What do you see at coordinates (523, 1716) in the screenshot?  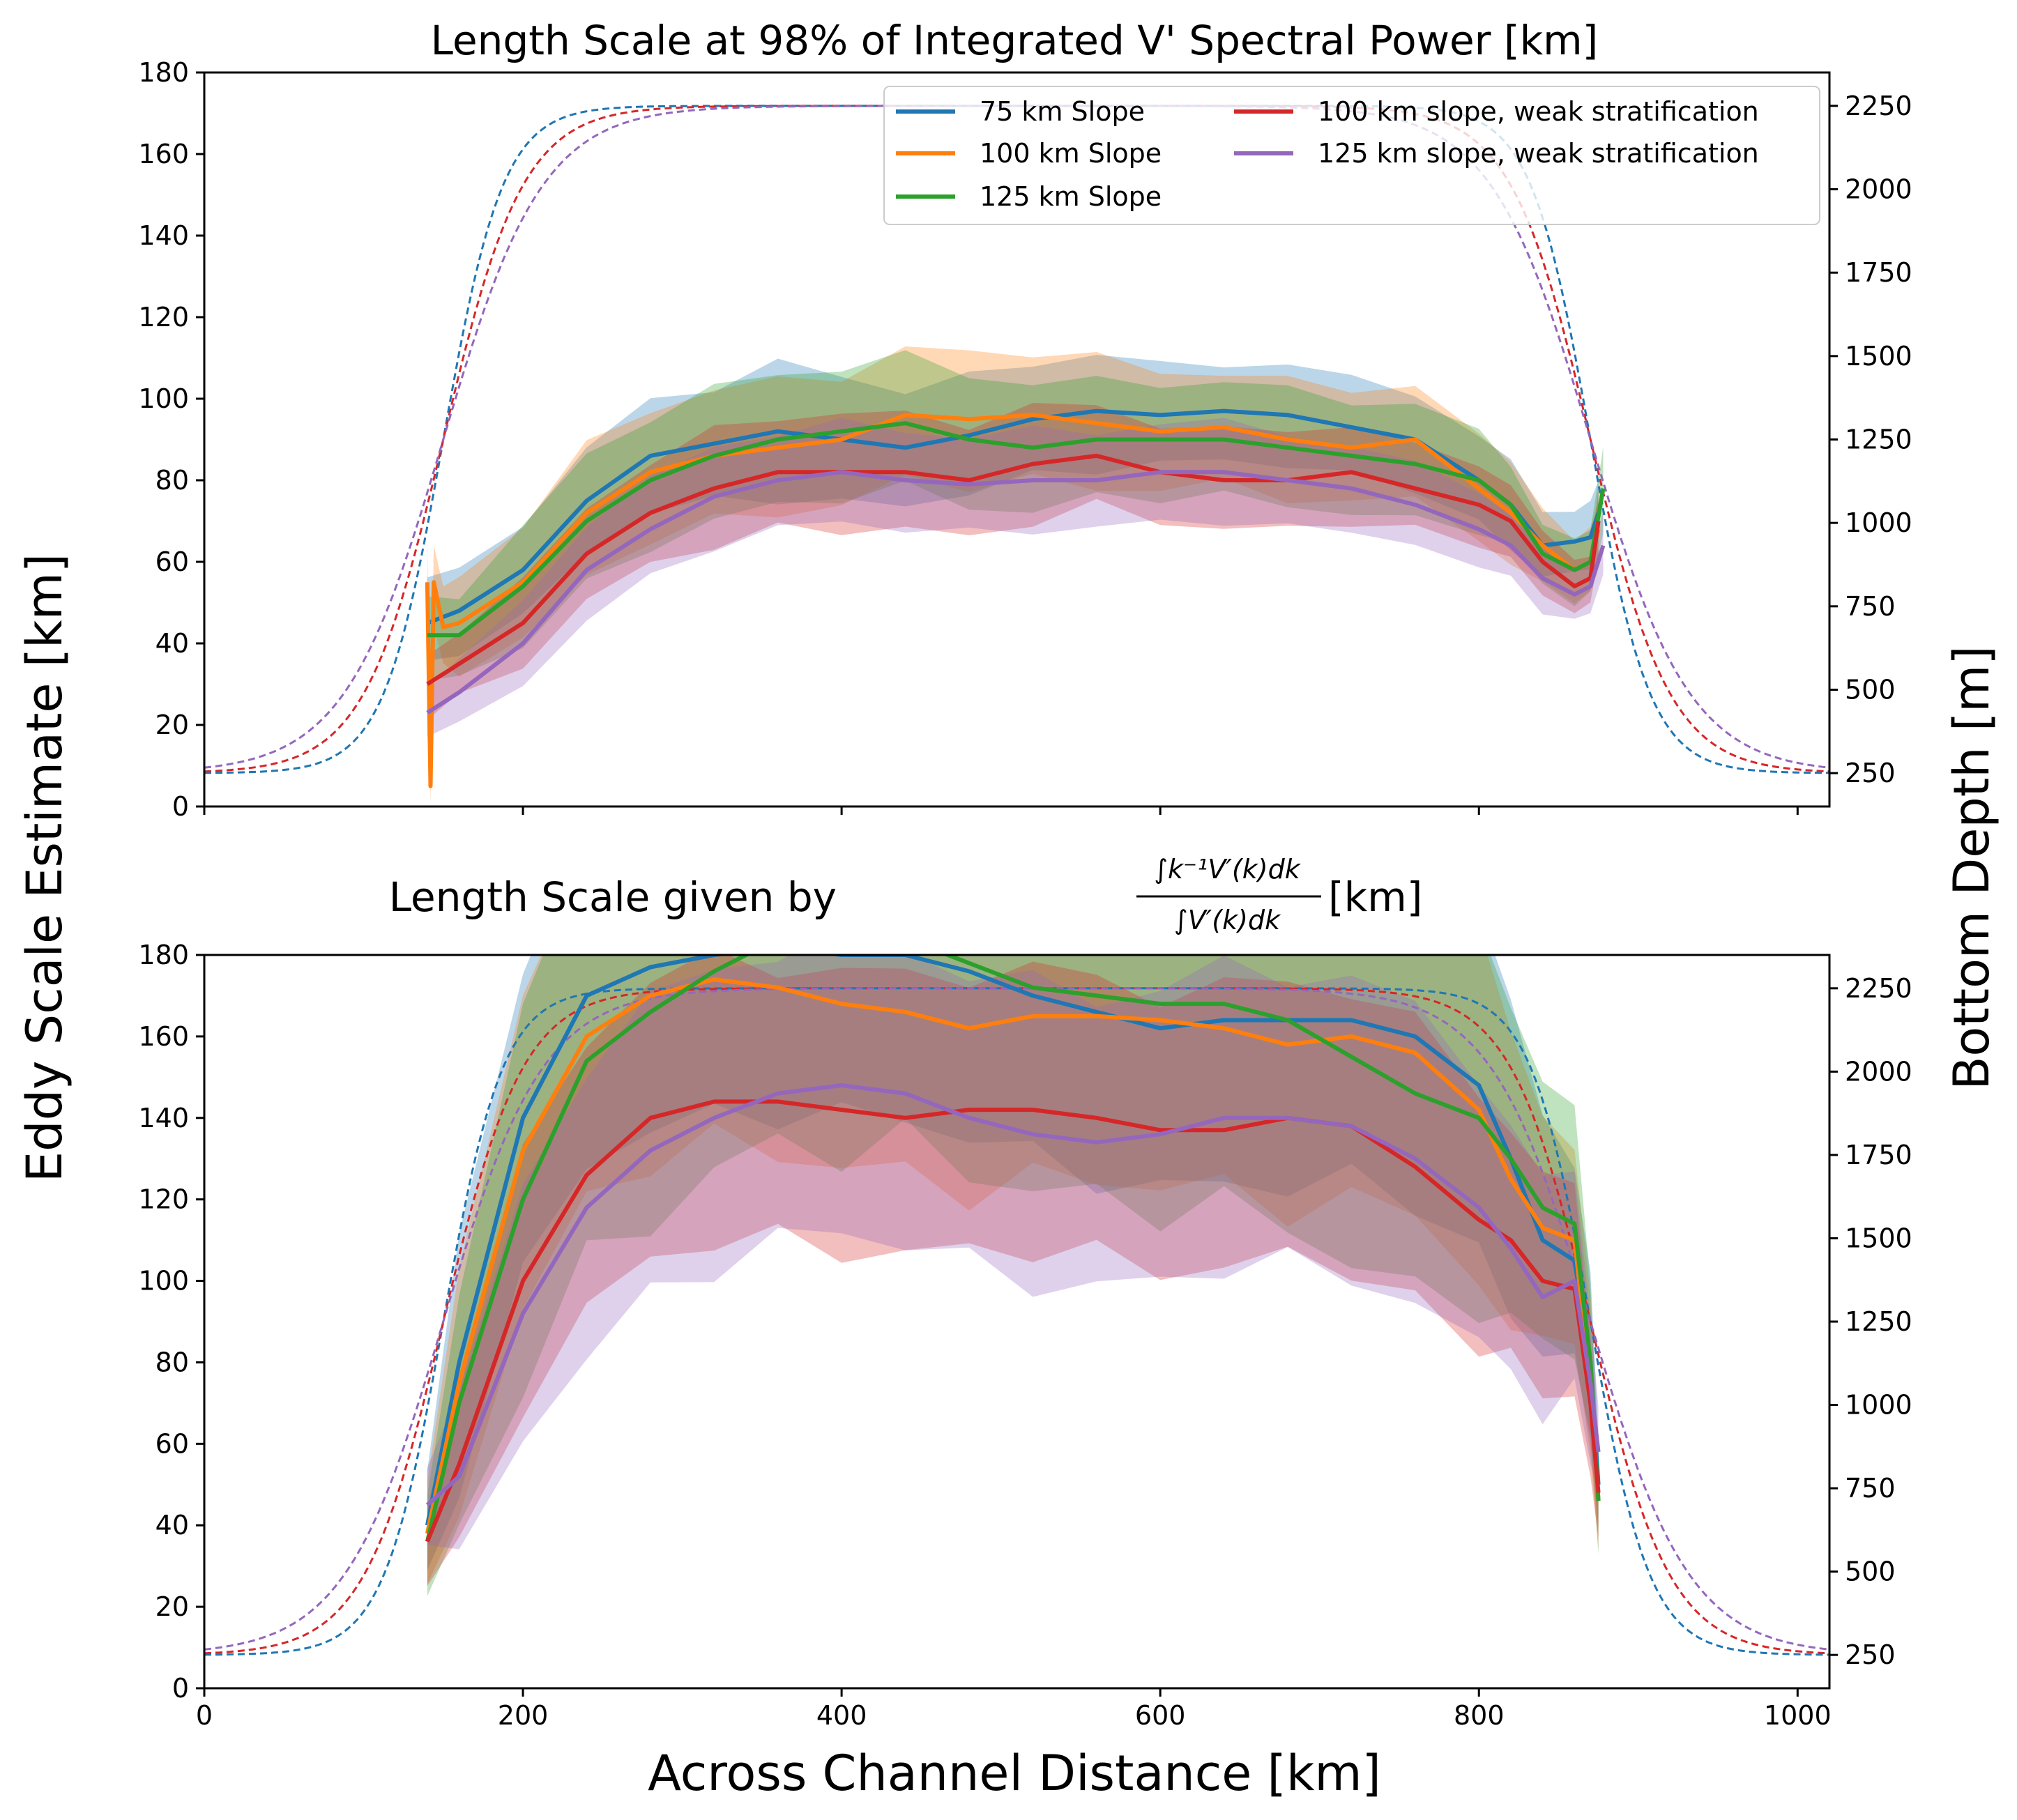 I see `x-tick-label: 200` at bounding box center [523, 1716].